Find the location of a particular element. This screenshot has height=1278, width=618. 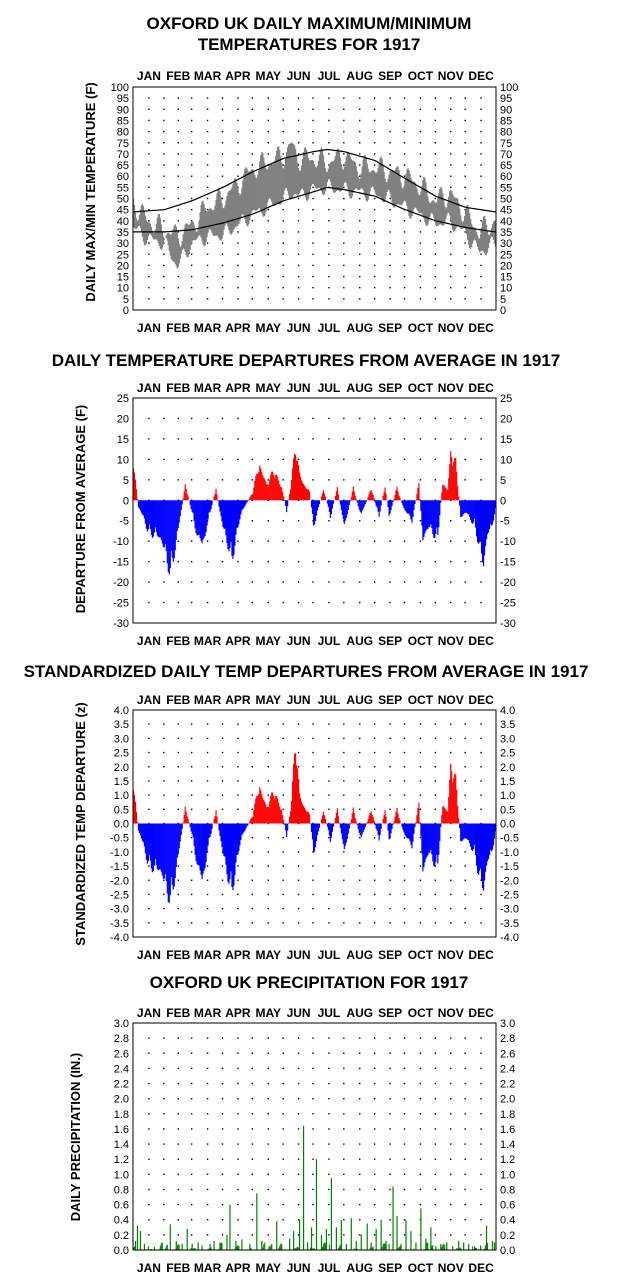

month-label-bottom: DEC is located at coordinates (481, 641).